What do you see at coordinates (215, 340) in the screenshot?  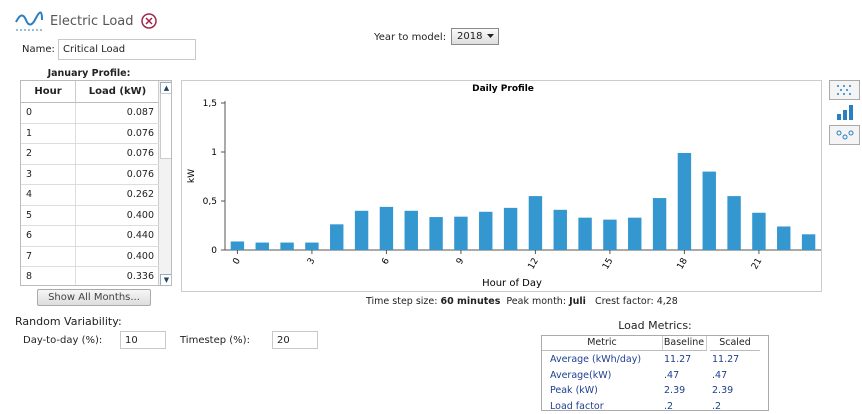 I see `timestep-label: Timestep (%):` at bounding box center [215, 340].